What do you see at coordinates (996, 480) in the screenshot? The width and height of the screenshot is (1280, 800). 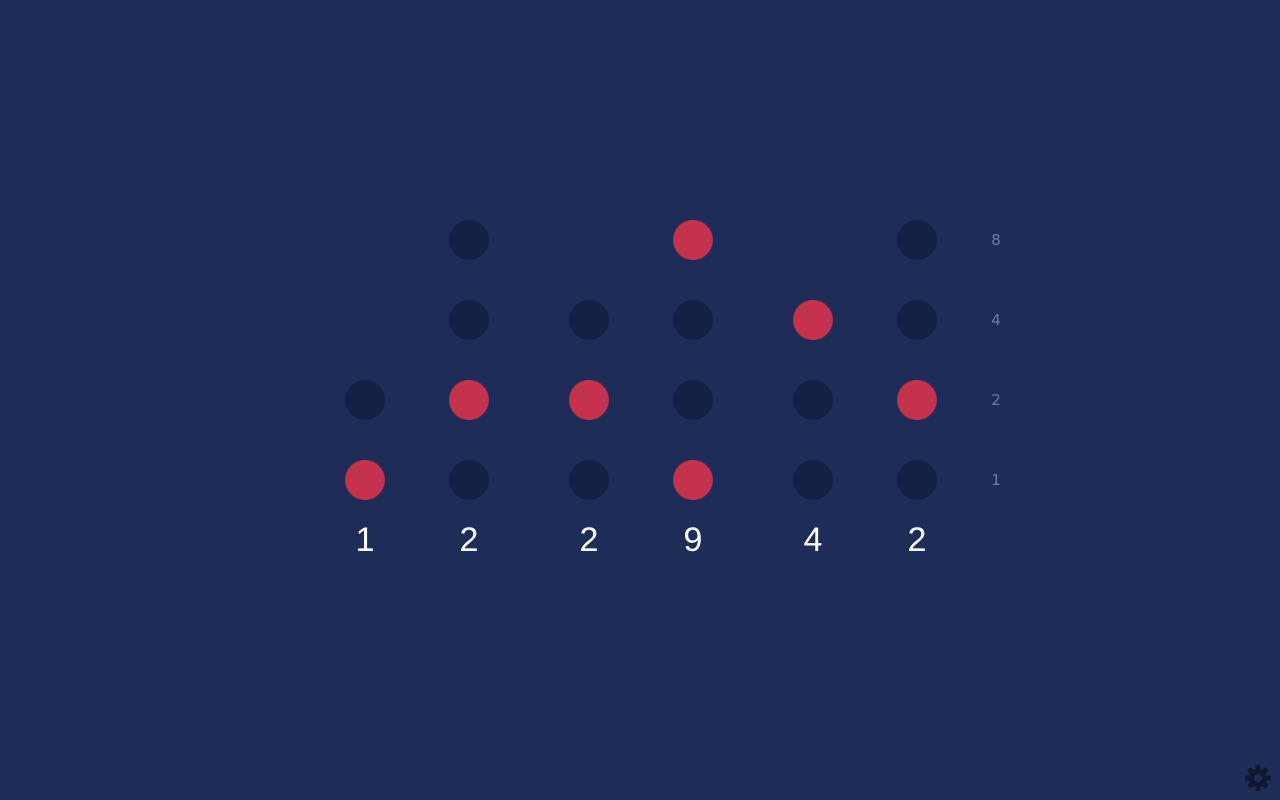 I see `bit-label-1: 1` at bounding box center [996, 480].